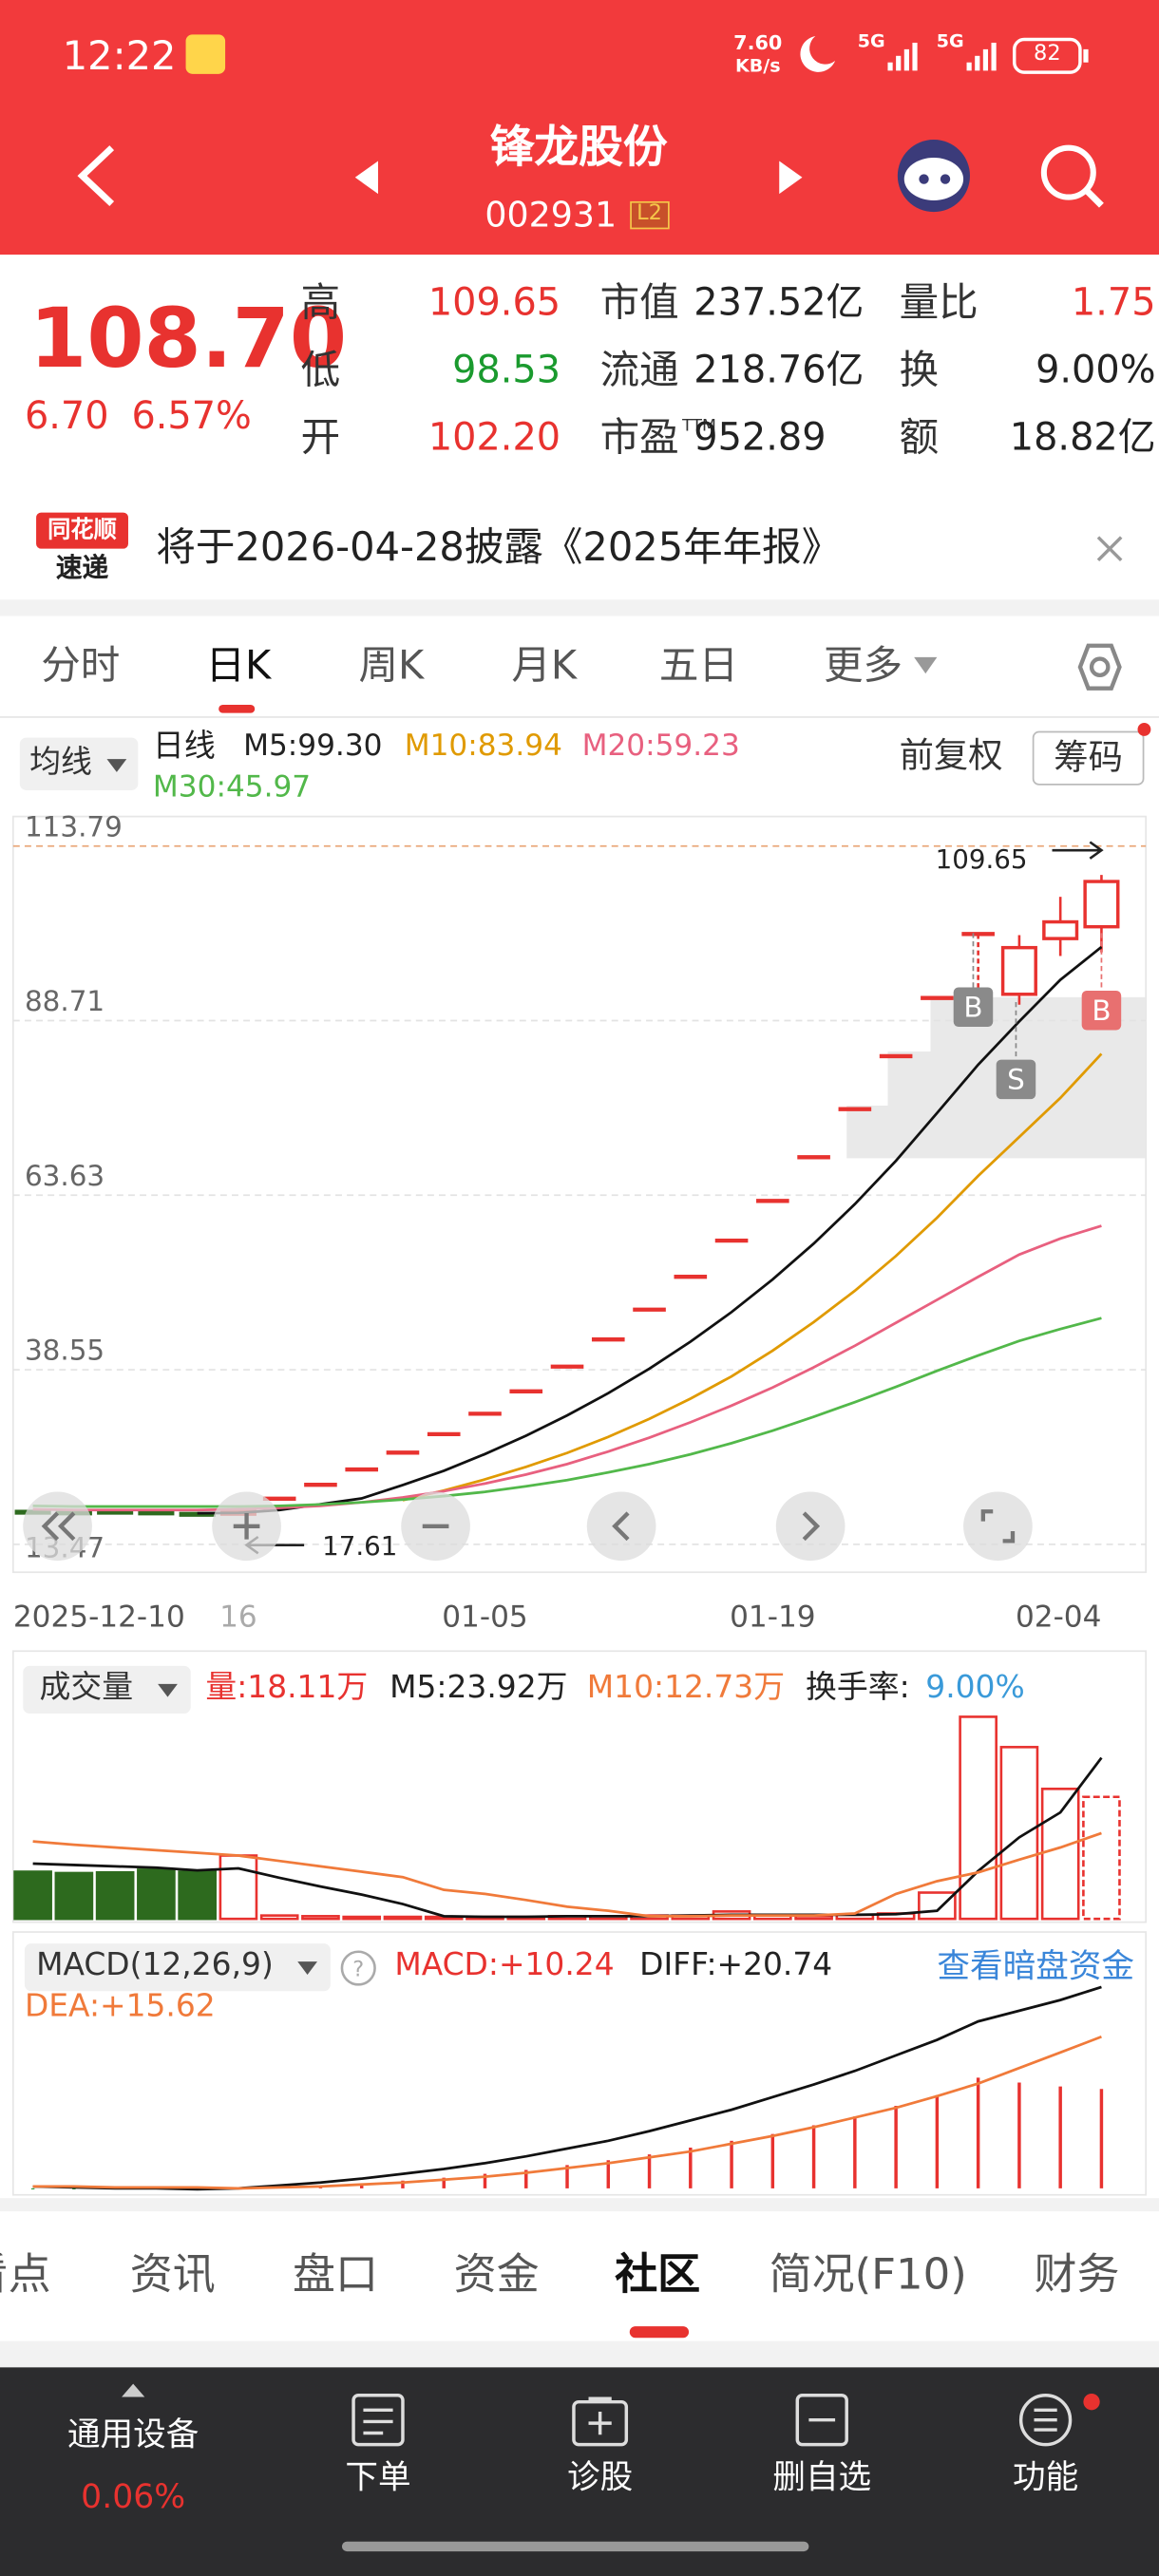 The image size is (1159, 2576). What do you see at coordinates (287, 1687) in the screenshot?
I see `volume-label: 量:18.11万` at bounding box center [287, 1687].